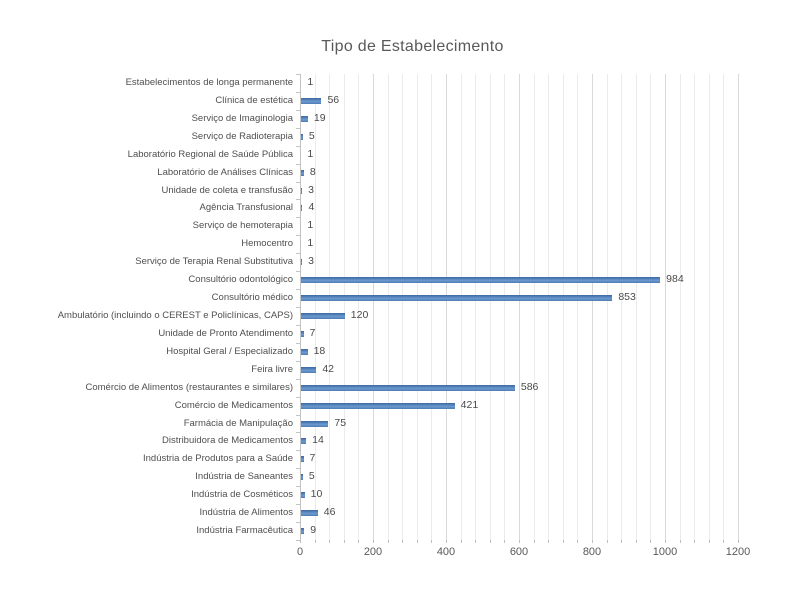 The height and width of the screenshot is (600, 800). I want to click on category-label: Consultório odontológico, so click(240, 280).